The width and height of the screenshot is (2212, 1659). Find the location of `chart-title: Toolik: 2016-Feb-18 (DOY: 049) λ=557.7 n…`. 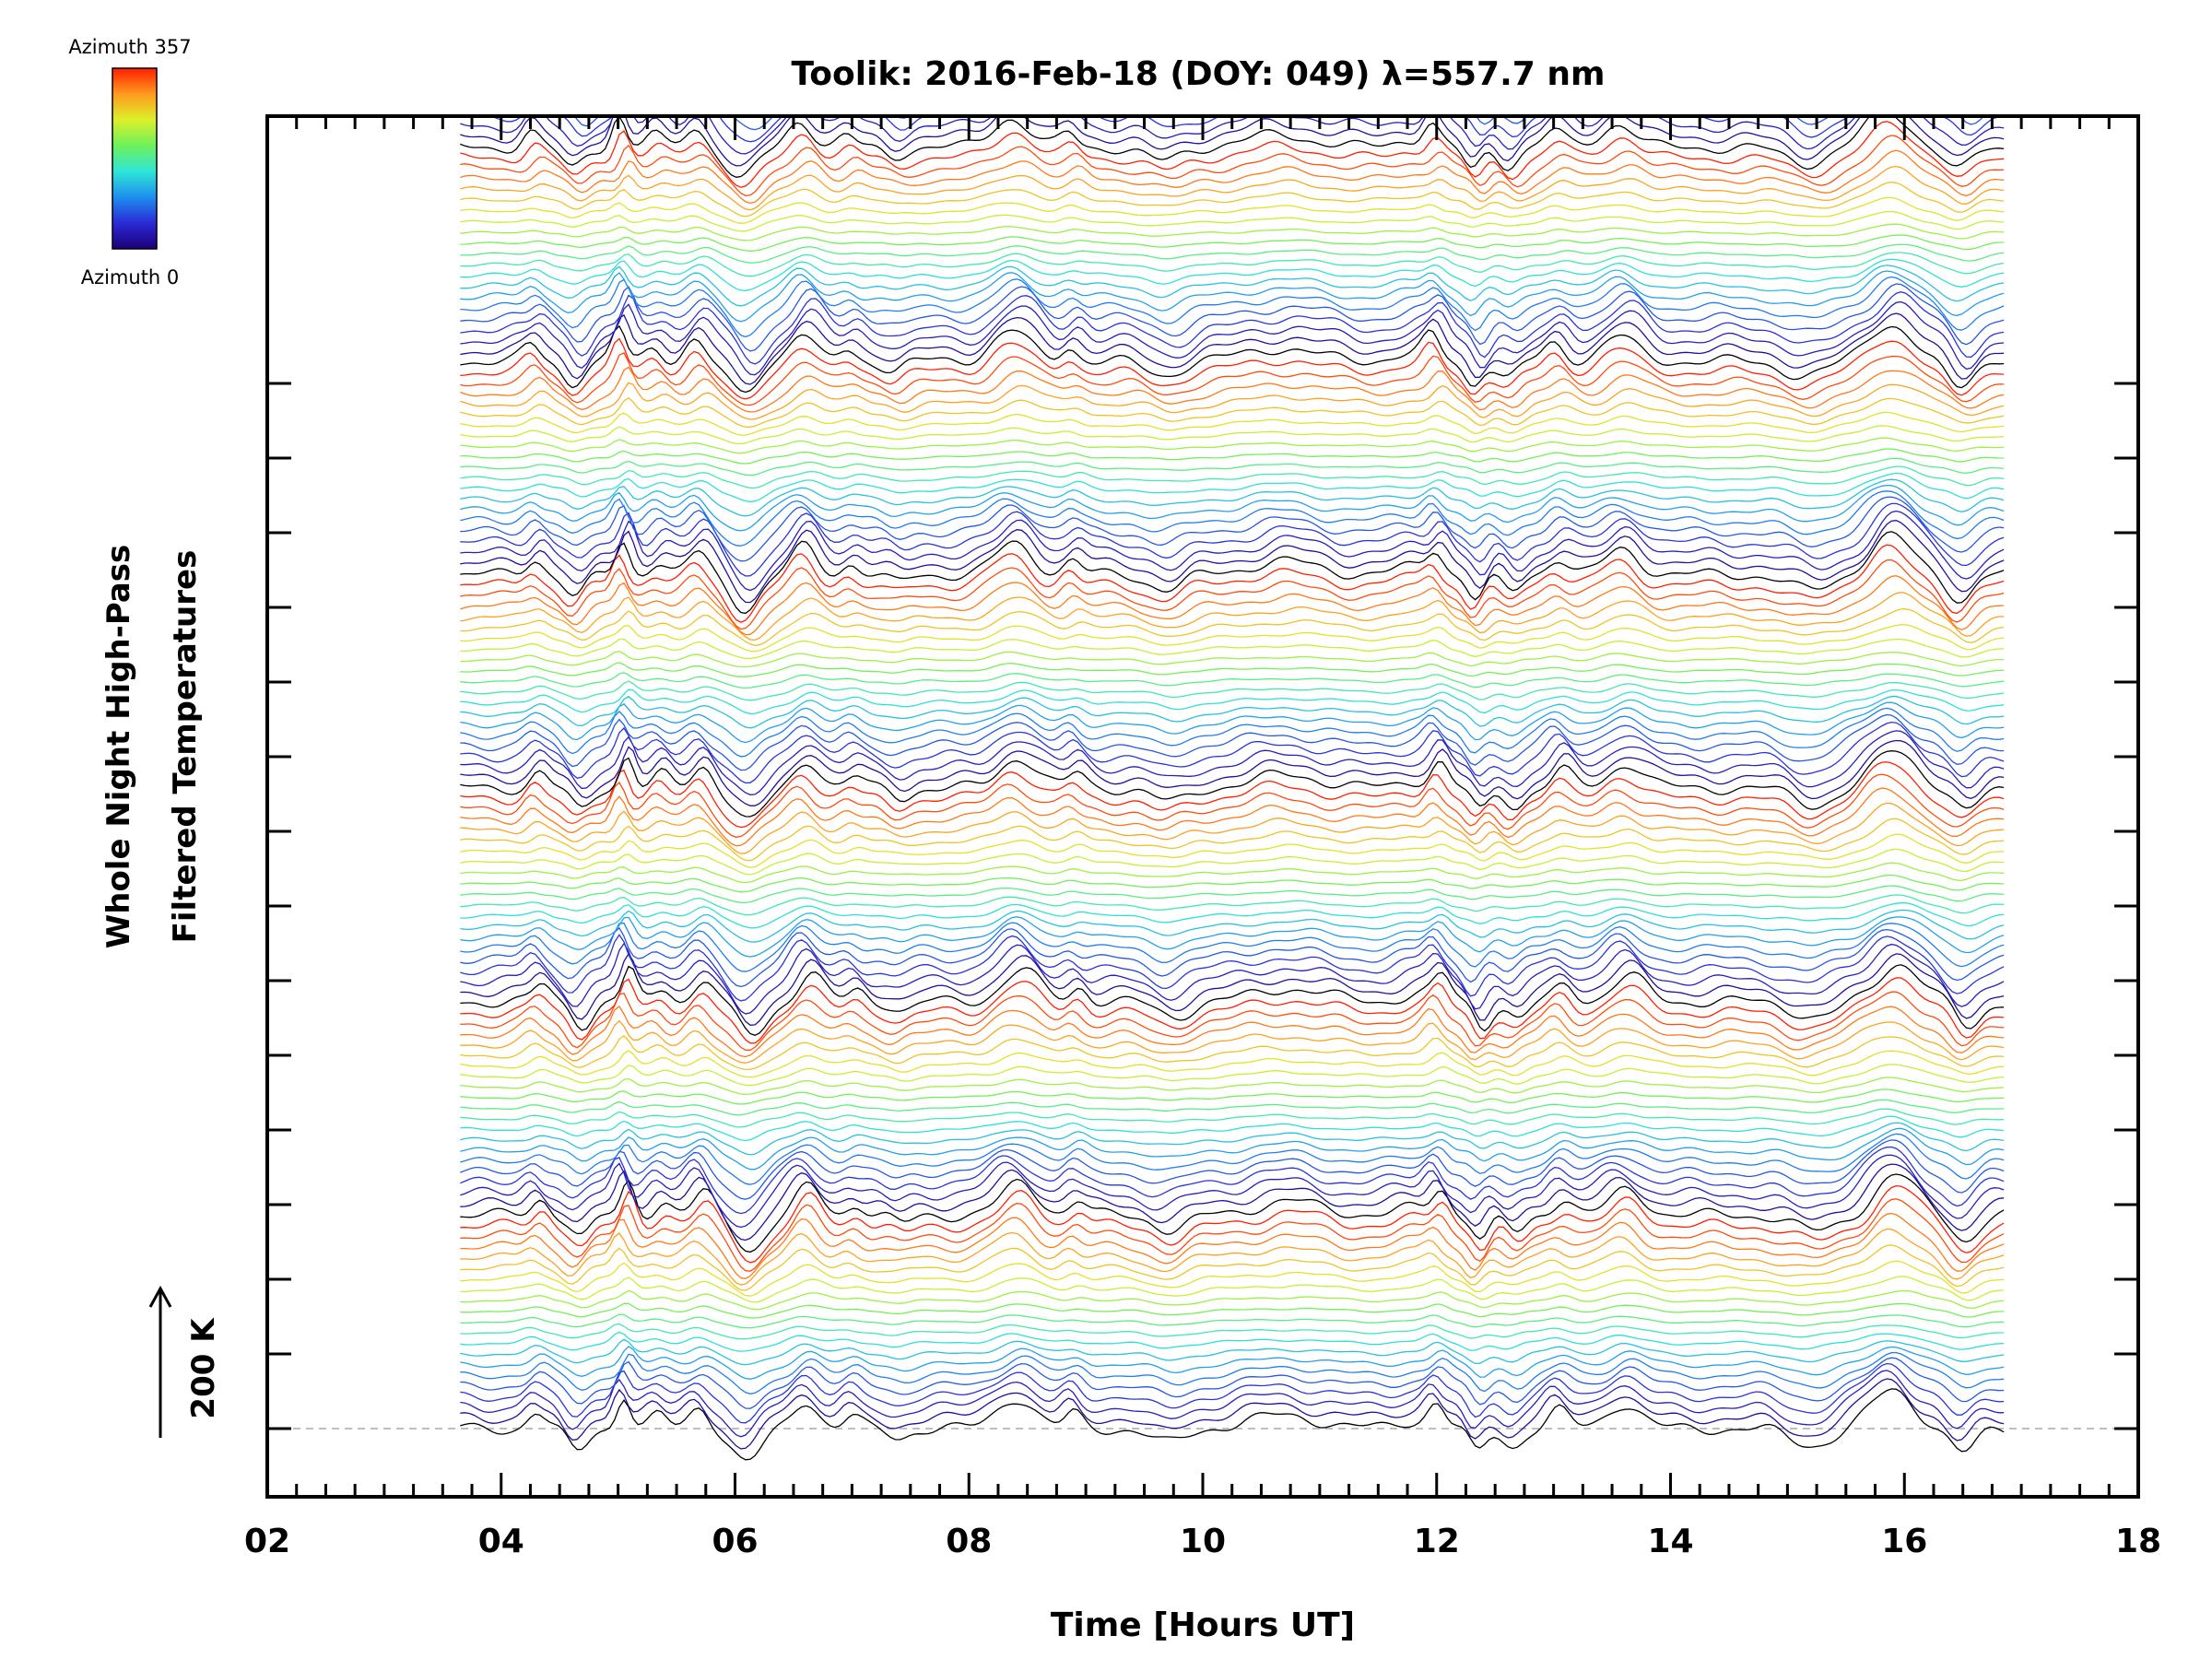

chart-title: Toolik: 2016-Feb-18 (DOY: 049) λ=557.7 n… is located at coordinates (1199, 74).